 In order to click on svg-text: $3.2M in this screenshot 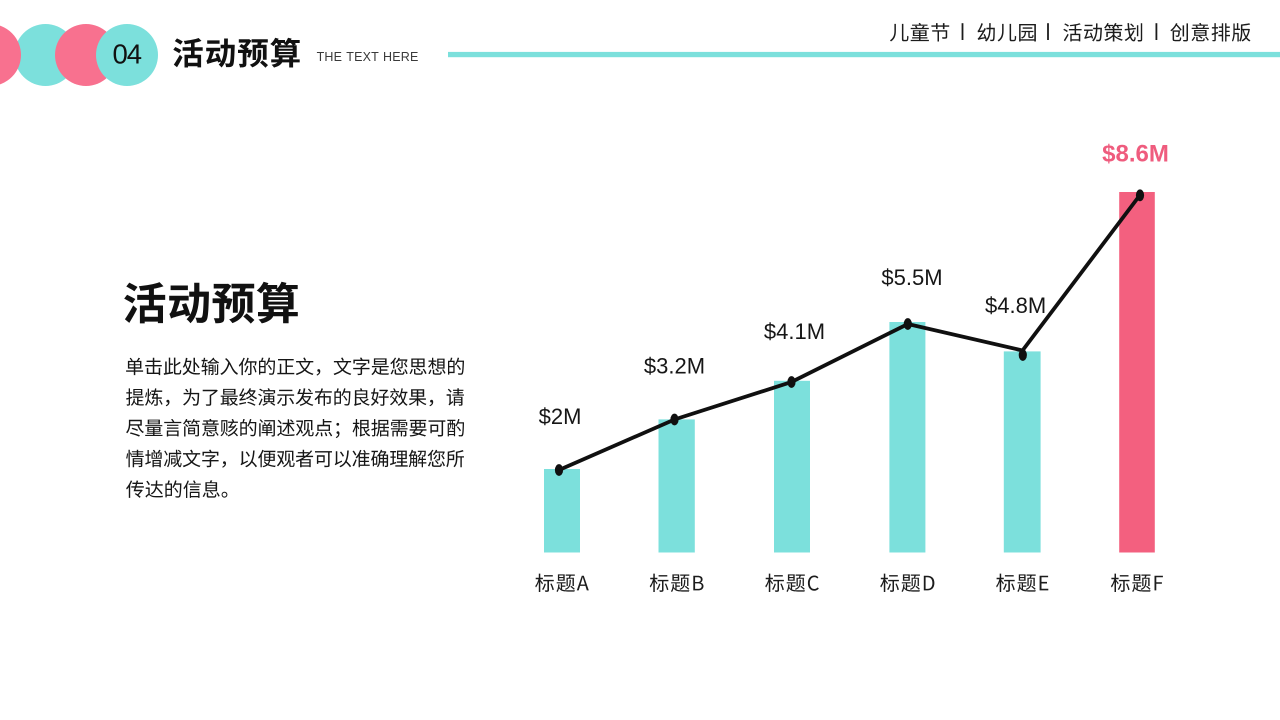, I will do `click(674, 366)`.